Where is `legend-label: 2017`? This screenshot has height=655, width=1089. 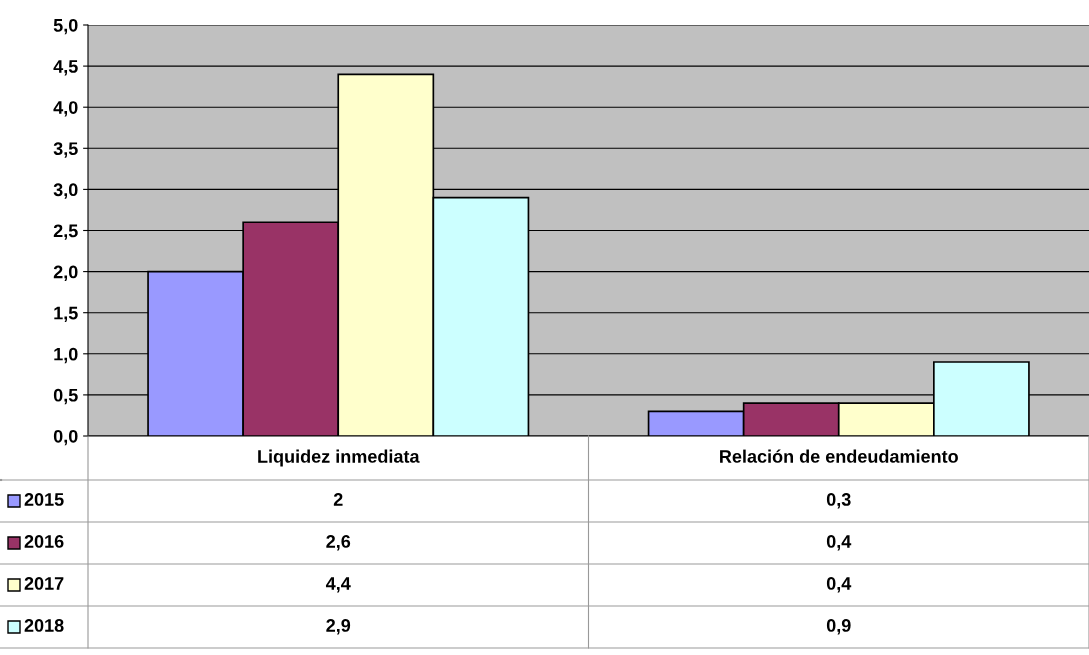
legend-label: 2017 is located at coordinates (44, 583).